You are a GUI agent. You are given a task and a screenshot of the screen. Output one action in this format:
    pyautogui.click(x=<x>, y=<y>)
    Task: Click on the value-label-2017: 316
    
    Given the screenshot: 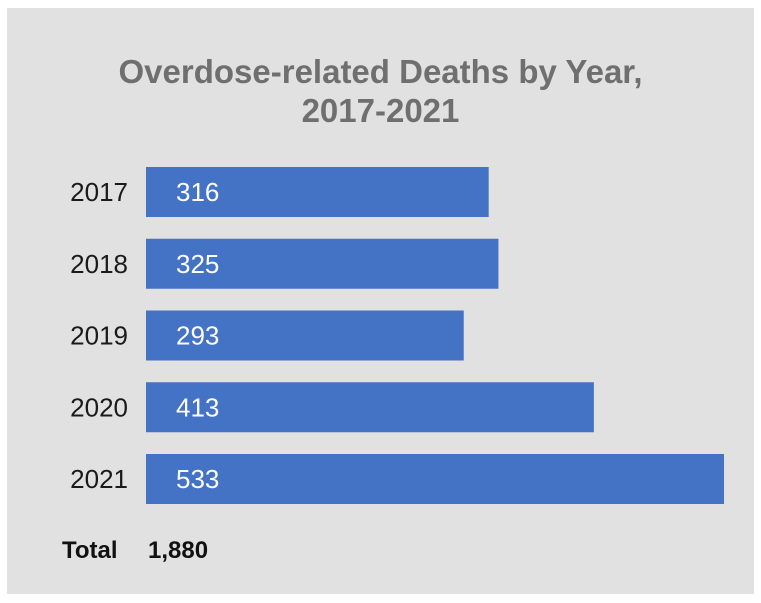 What is the action you would take?
    pyautogui.click(x=197, y=192)
    